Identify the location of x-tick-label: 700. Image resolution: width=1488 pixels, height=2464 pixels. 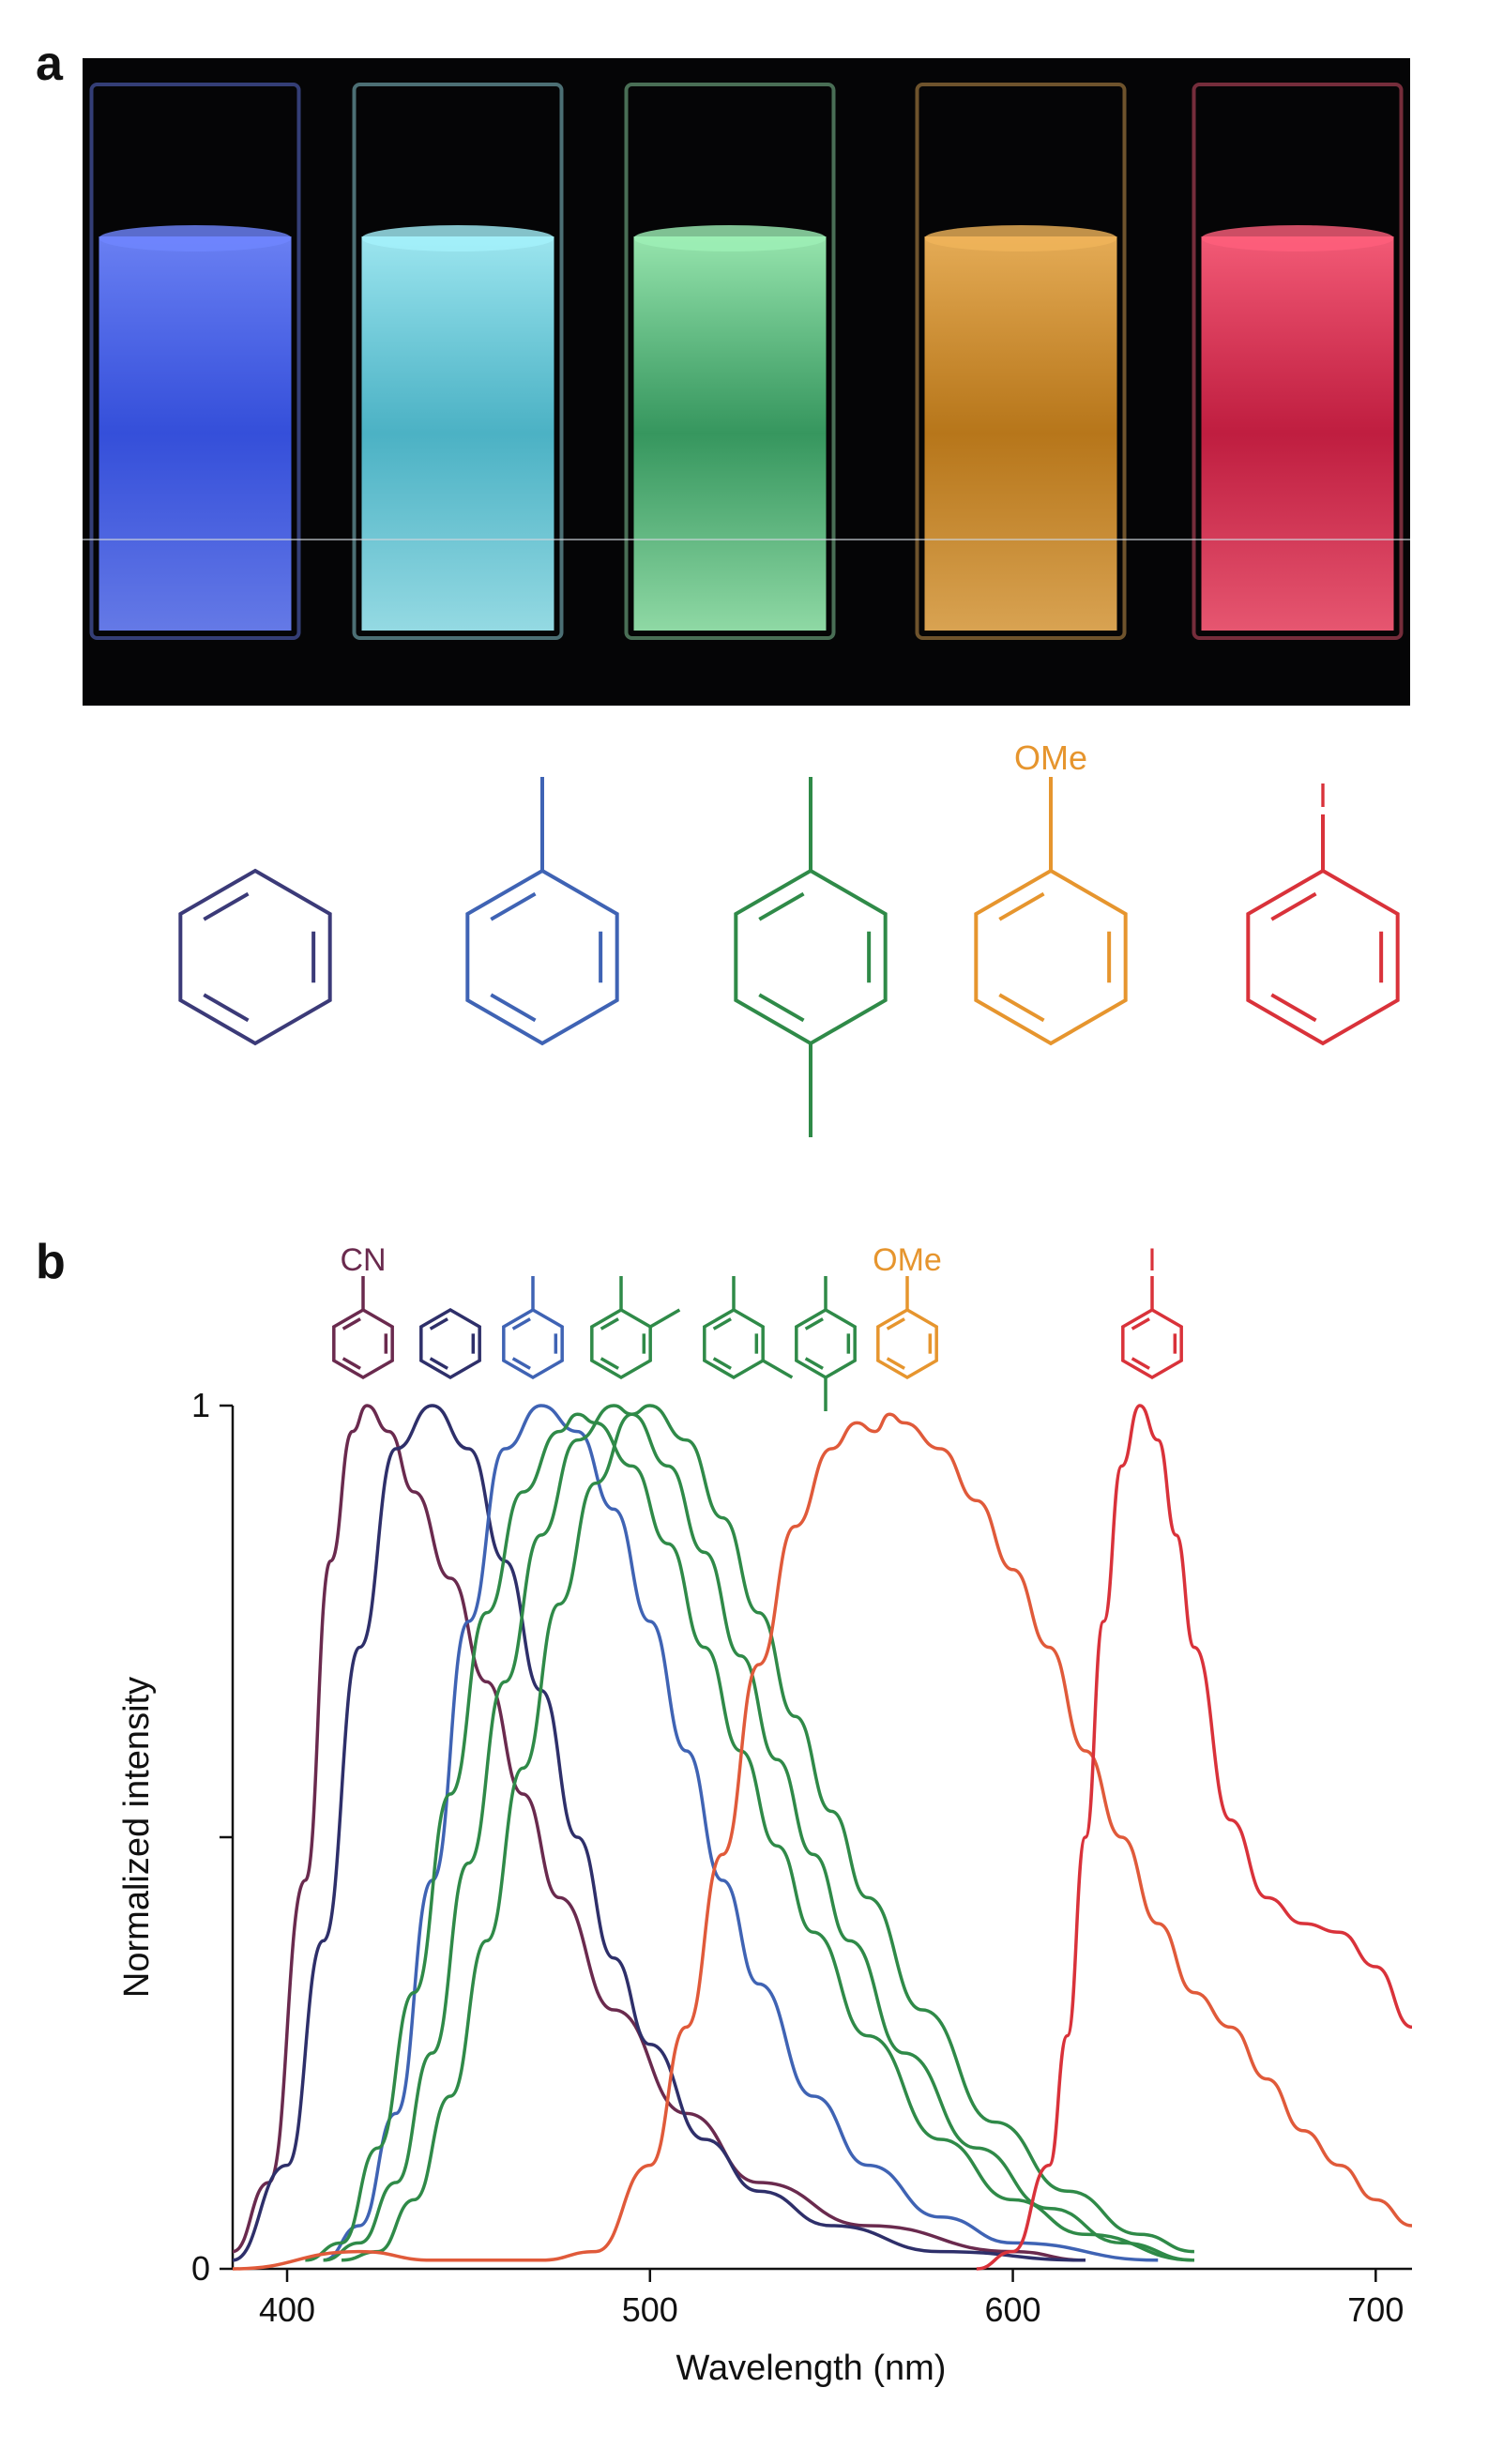
(1376, 2310).